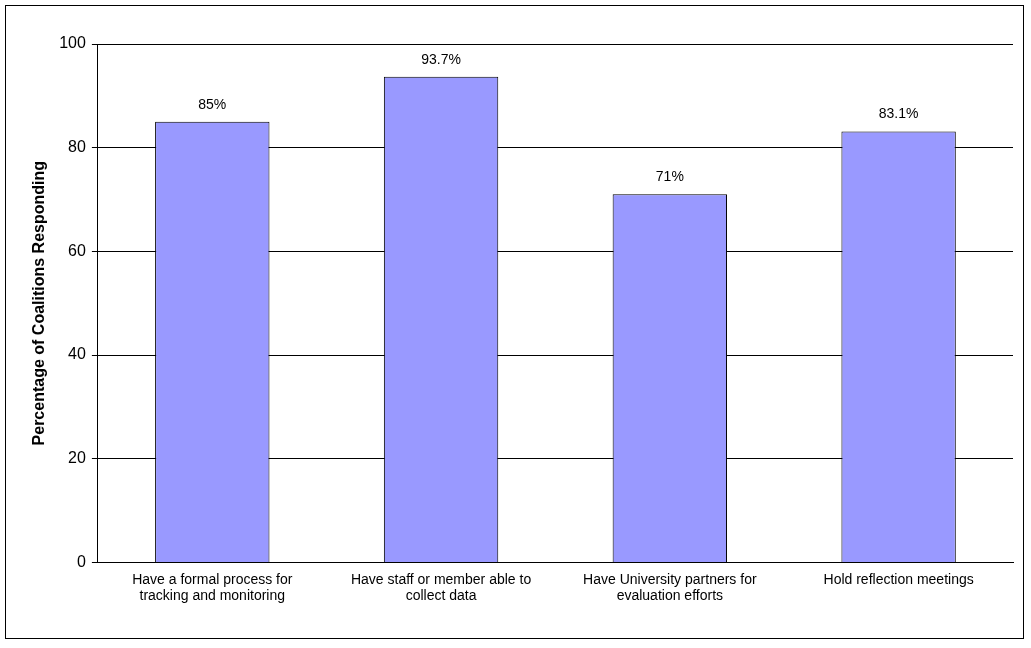  Describe the element at coordinates (77, 354) in the screenshot. I see `y-tick-label: 40` at that location.